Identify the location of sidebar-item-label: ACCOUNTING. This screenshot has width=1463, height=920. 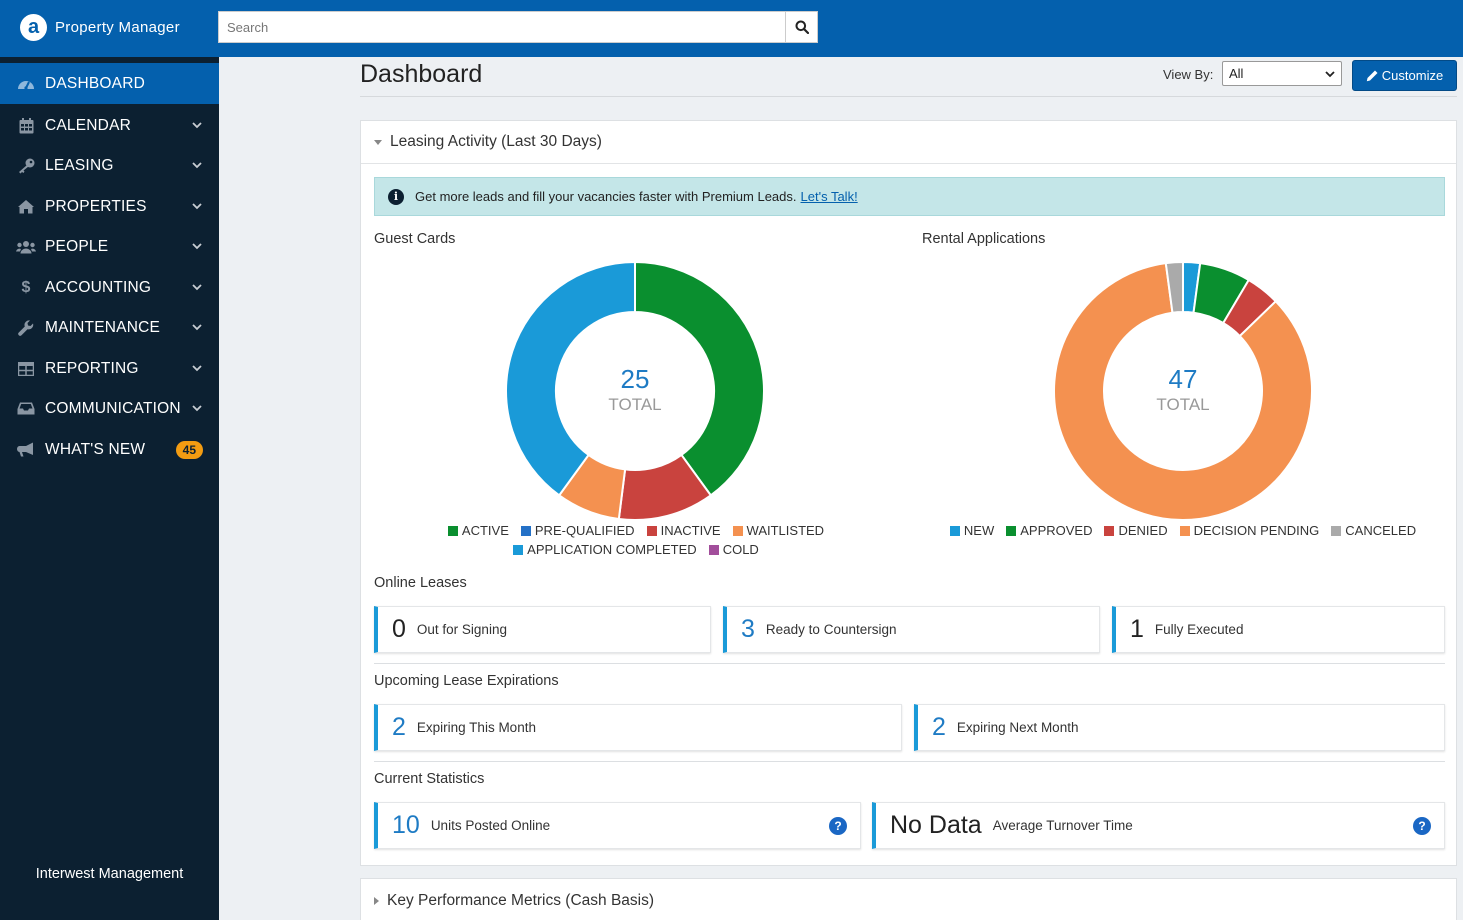
(98, 287).